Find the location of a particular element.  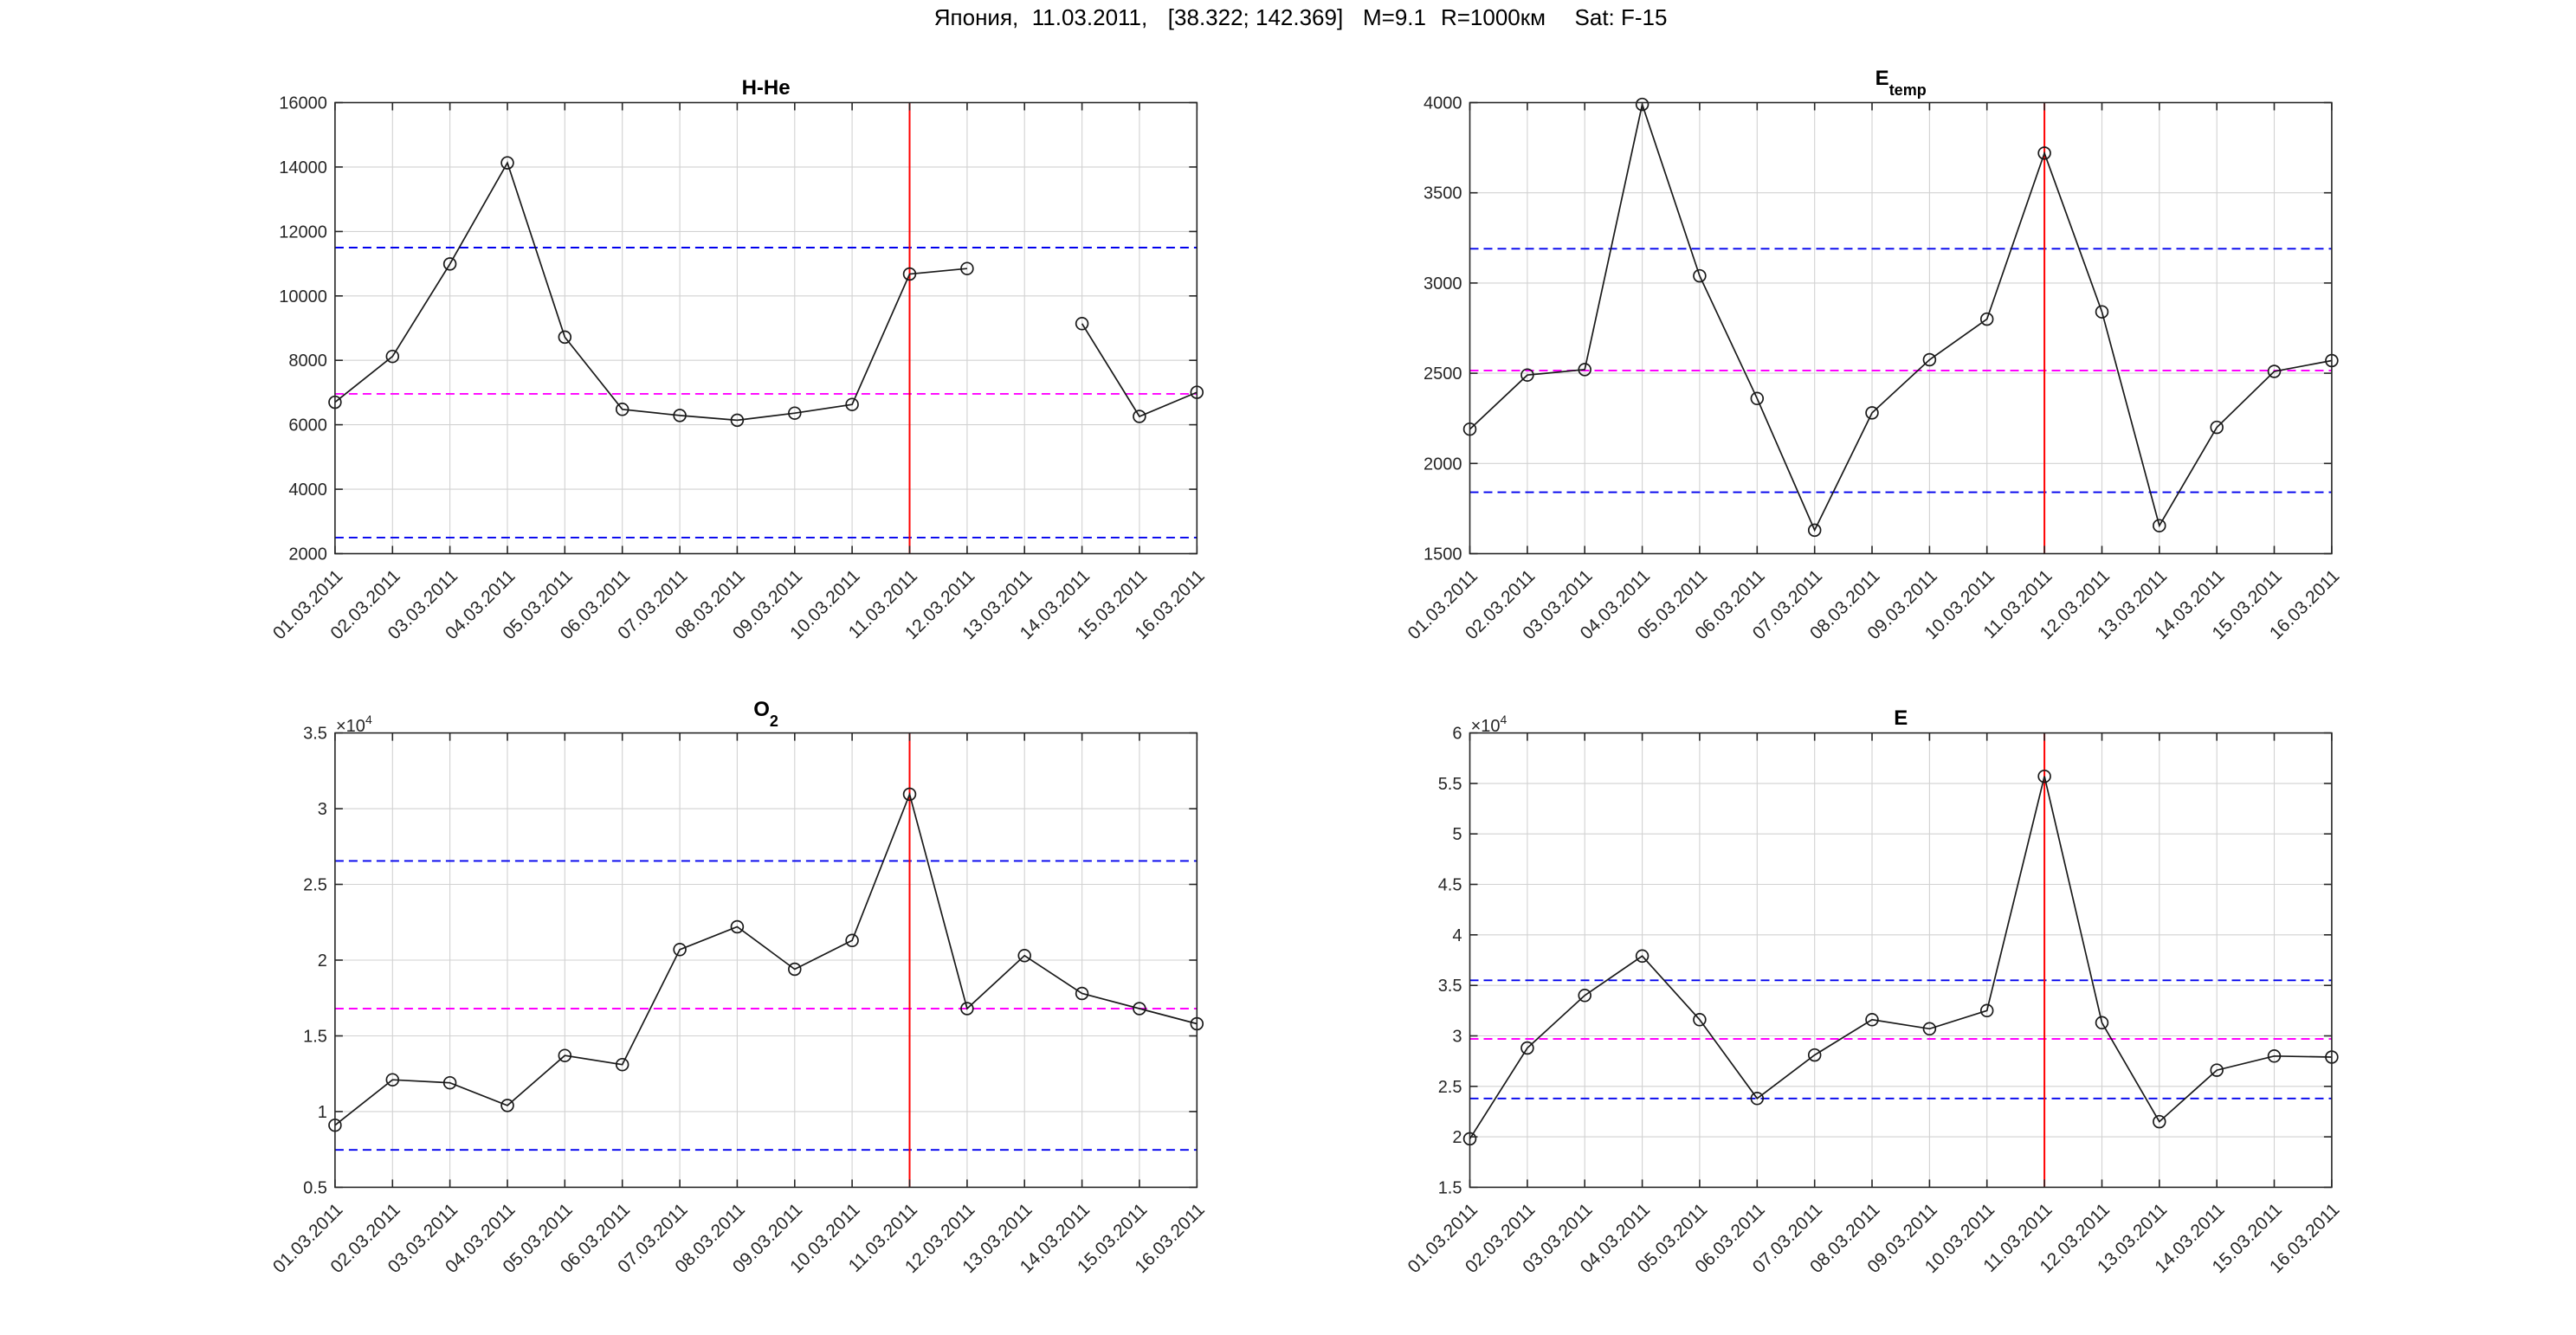

svg-text: 6 is located at coordinates (1457, 735).